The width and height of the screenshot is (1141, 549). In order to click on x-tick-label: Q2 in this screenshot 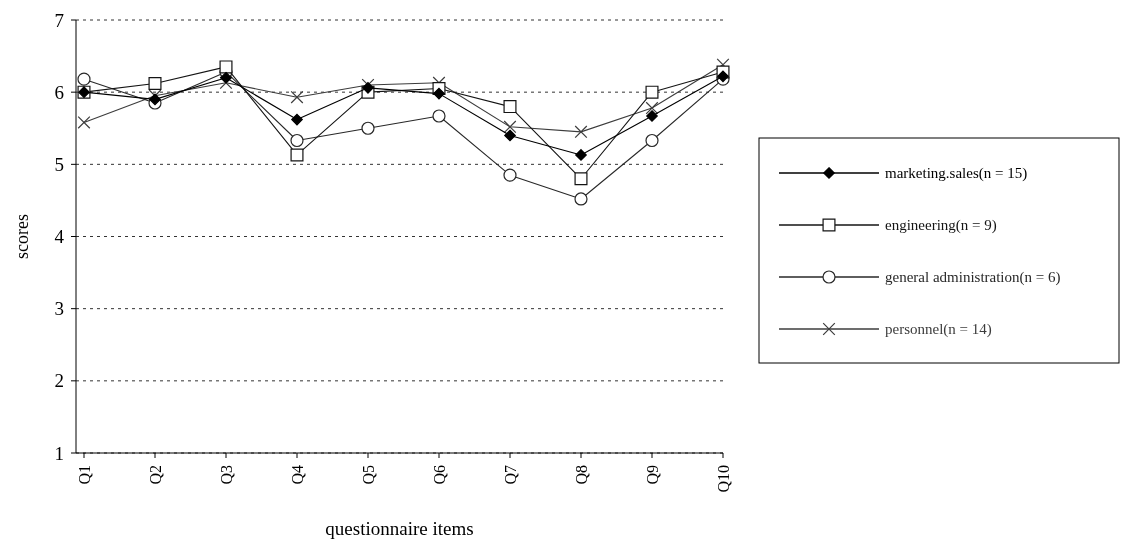, I will do `click(155, 475)`.